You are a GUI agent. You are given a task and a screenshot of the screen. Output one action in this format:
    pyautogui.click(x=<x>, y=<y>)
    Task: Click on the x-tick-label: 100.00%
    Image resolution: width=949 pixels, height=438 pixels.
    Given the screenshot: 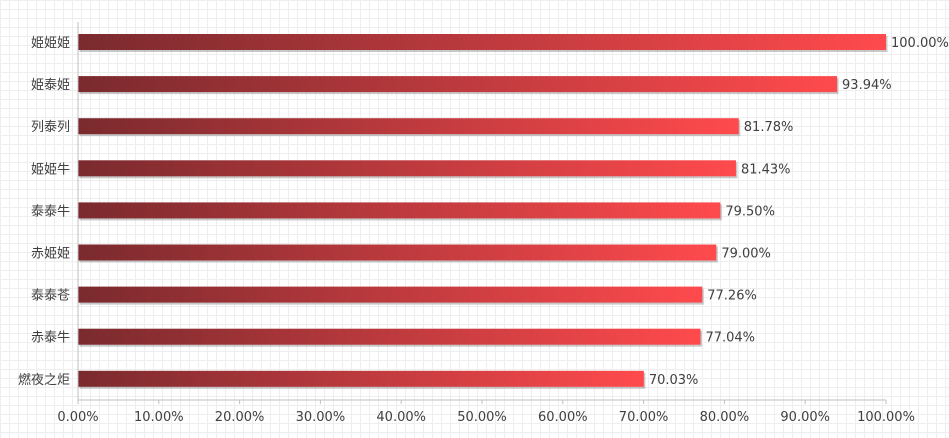 What is the action you would take?
    pyautogui.click(x=886, y=417)
    